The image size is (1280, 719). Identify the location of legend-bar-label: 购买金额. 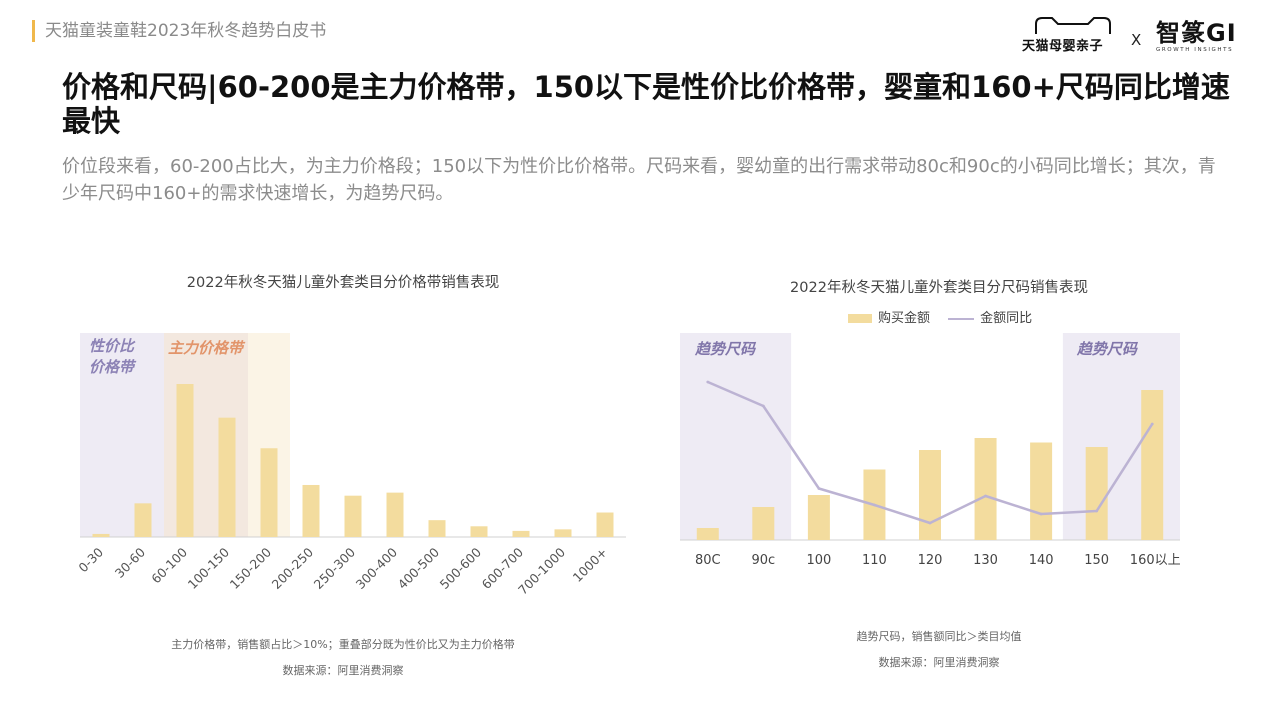
(904, 318).